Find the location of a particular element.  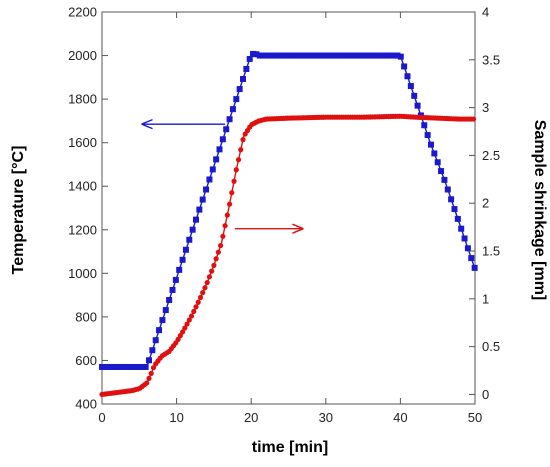

y-right-tick-label: 3 is located at coordinates (485, 107).